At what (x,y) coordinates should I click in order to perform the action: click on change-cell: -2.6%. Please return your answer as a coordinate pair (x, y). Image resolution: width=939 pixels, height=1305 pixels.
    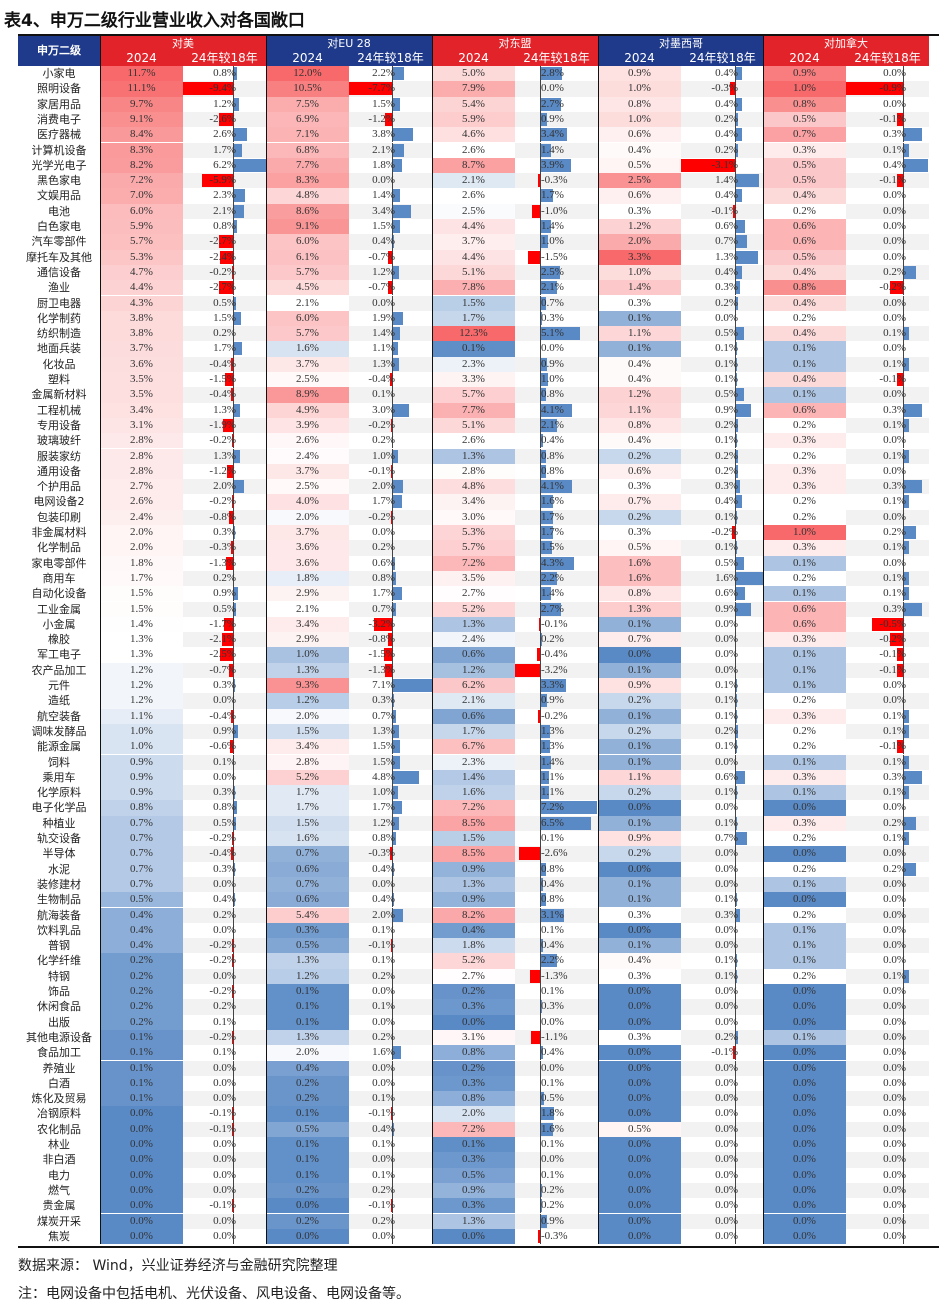
    Looking at the image, I should click on (224, 119).